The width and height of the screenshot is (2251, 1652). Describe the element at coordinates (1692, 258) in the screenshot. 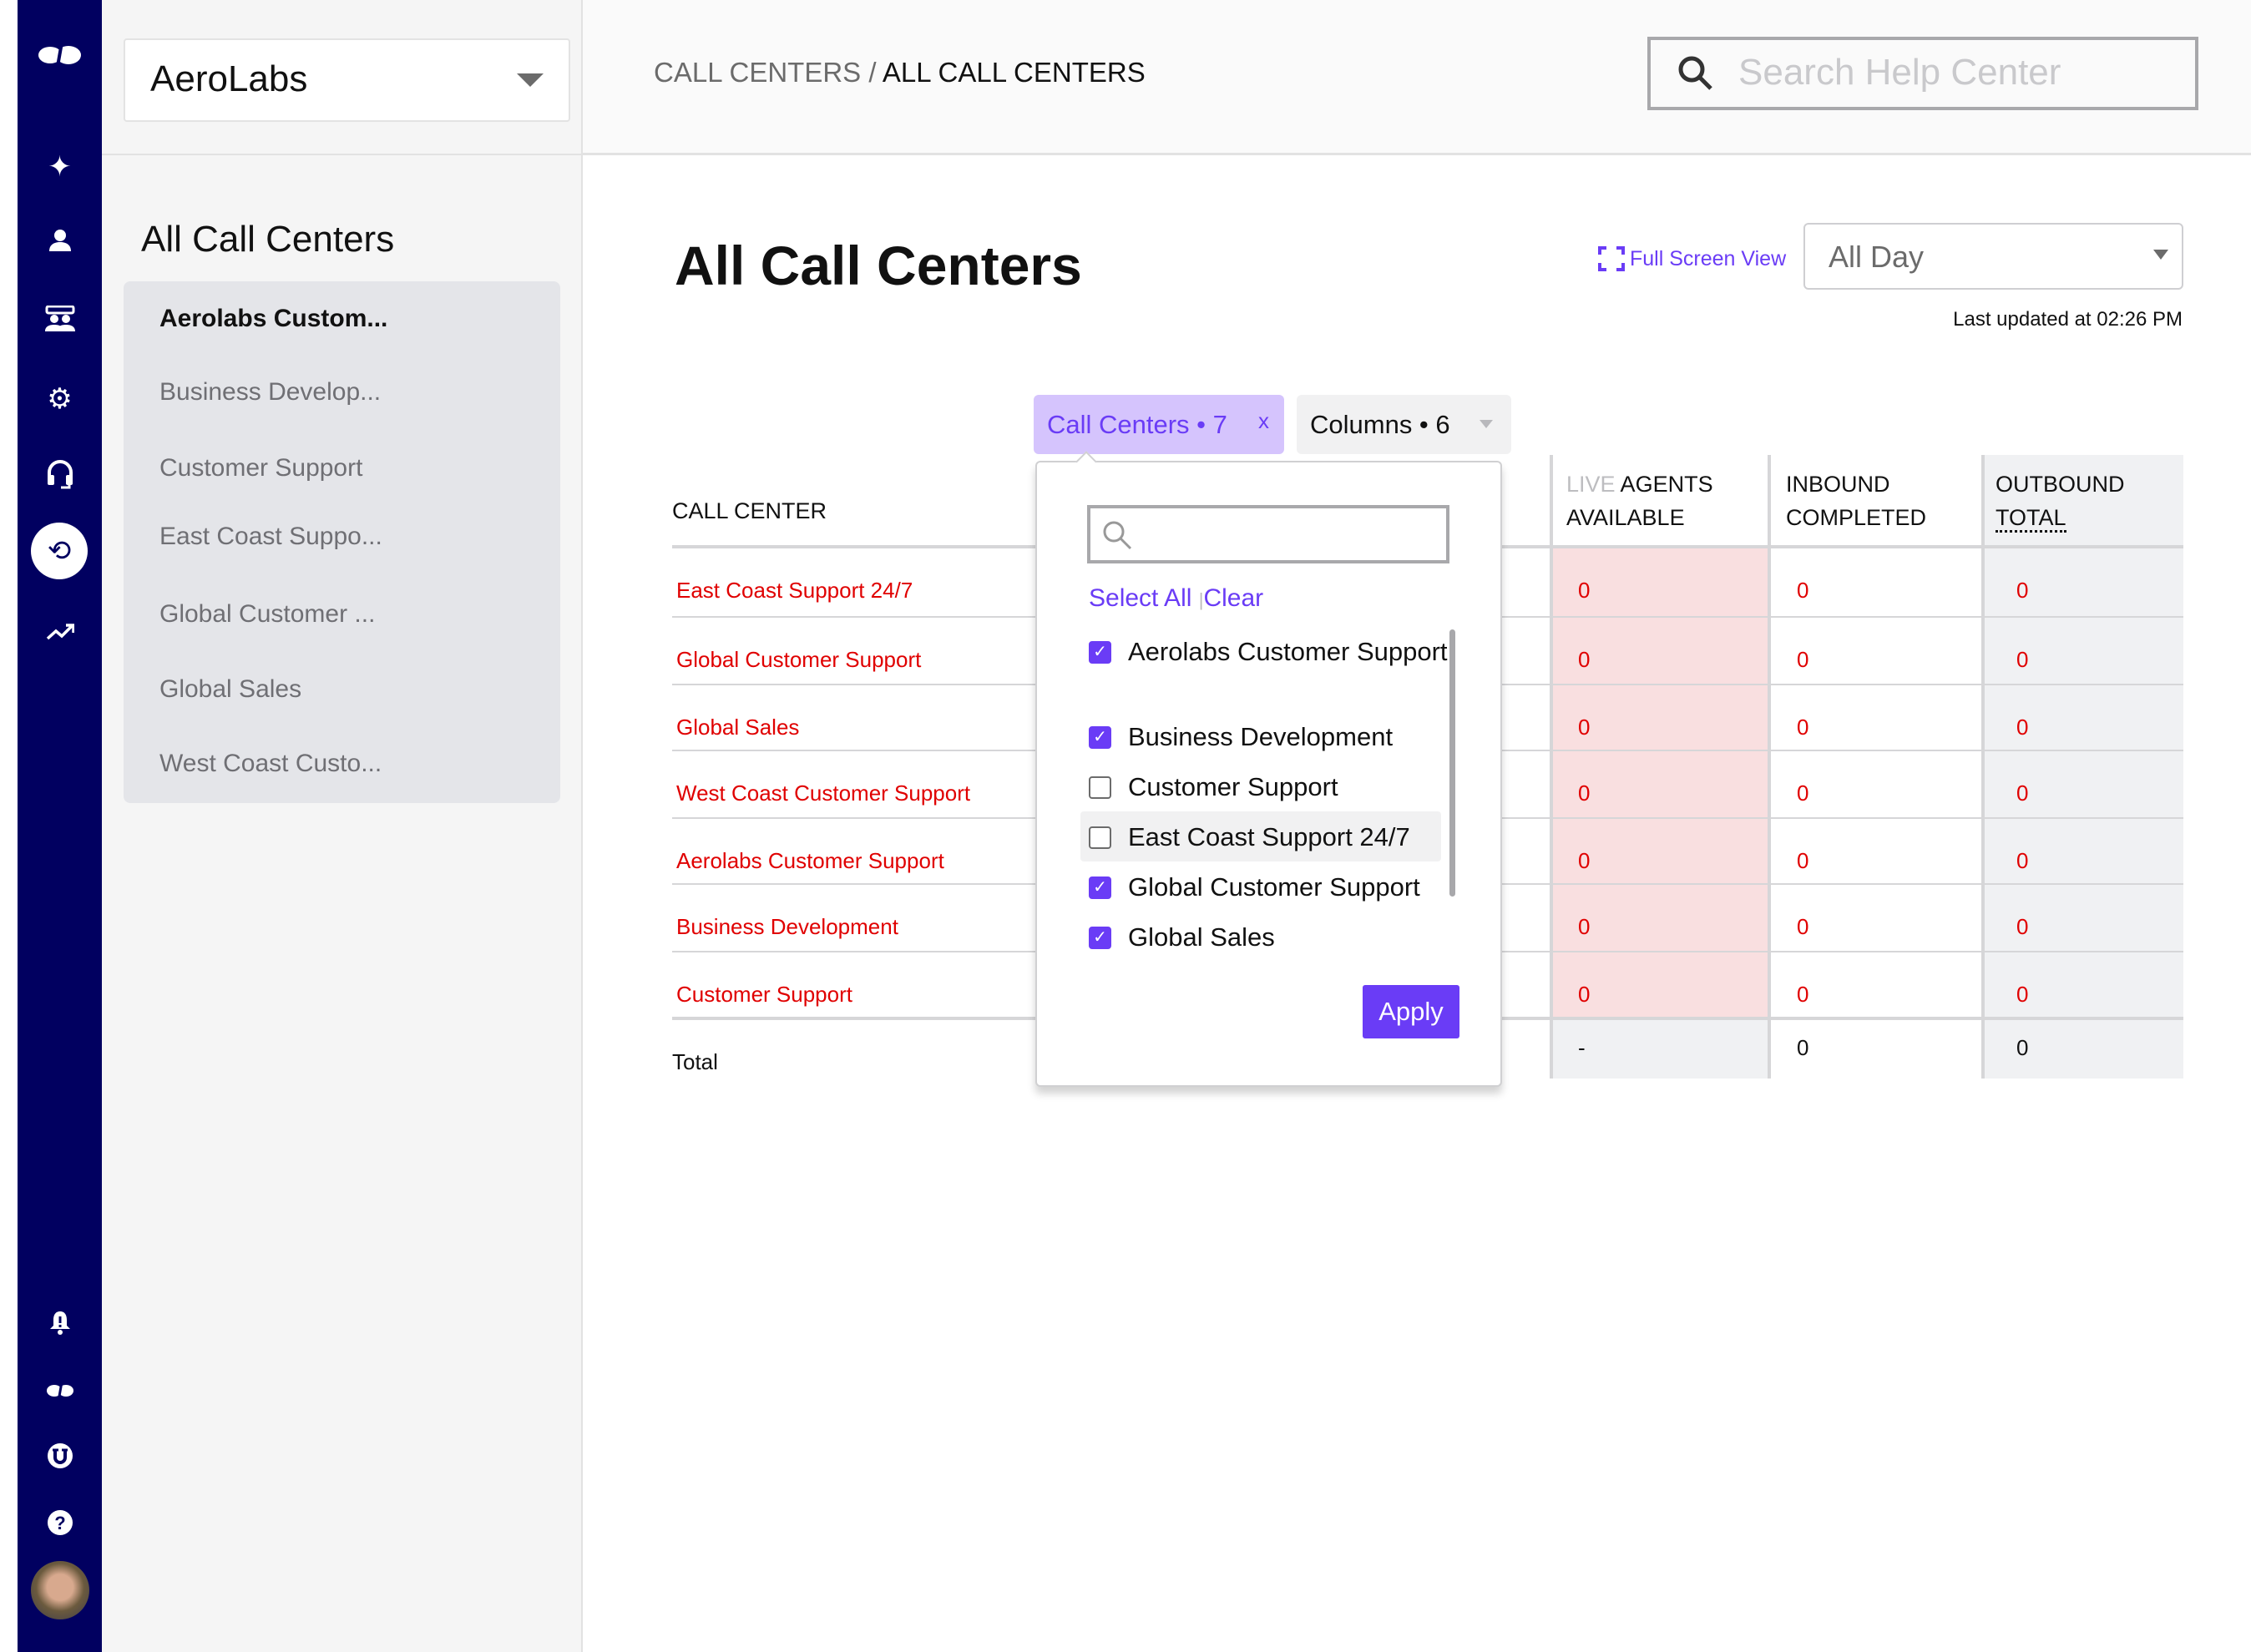

I see `full-screen-button: Full Screen View` at that location.